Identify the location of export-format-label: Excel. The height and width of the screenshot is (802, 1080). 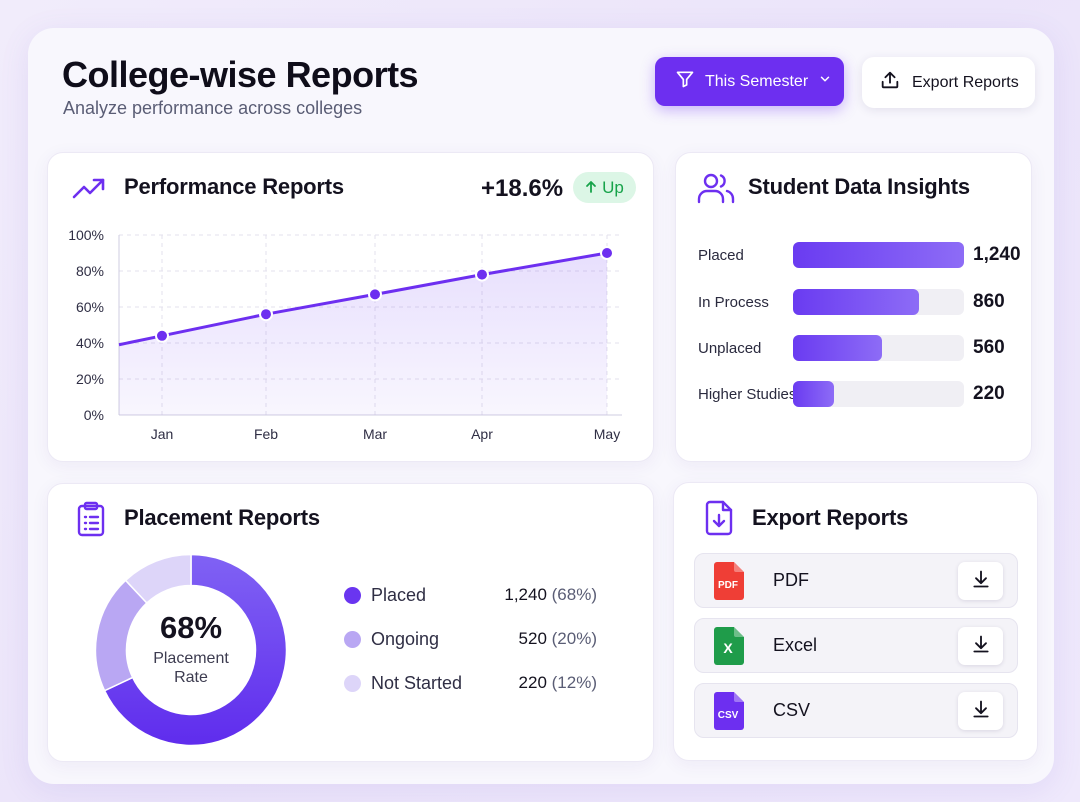
(795, 645).